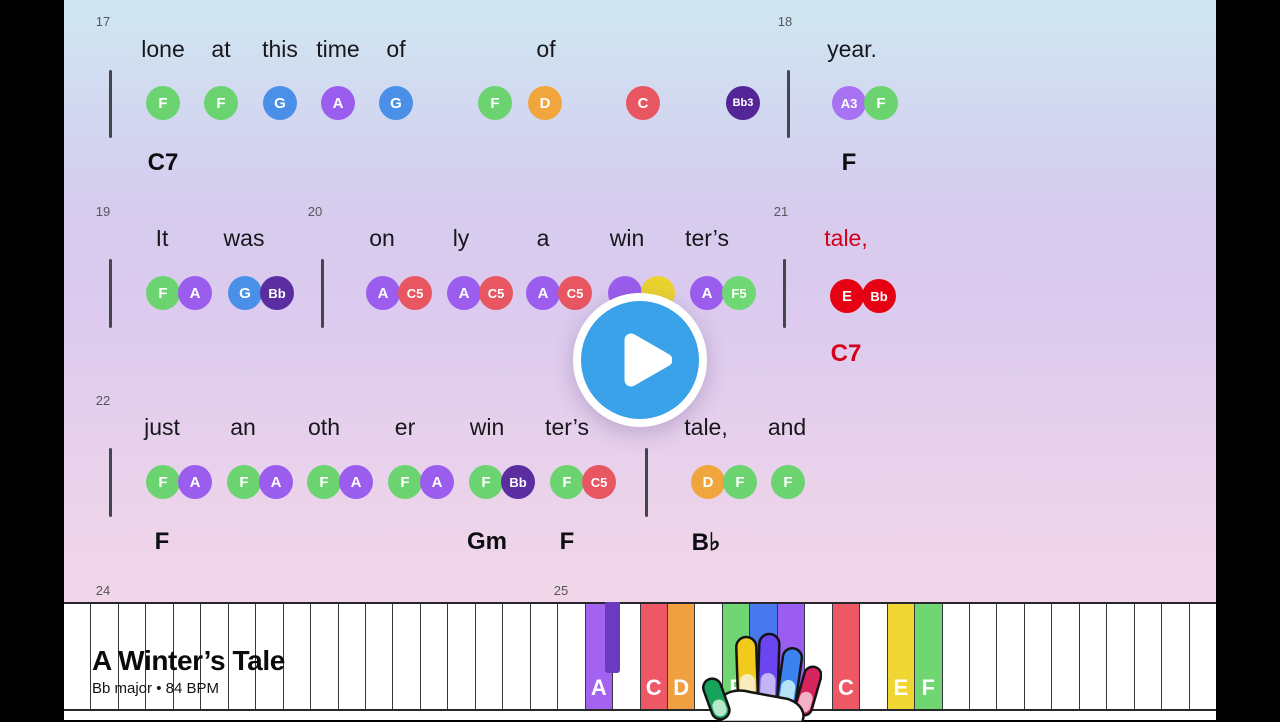 The image size is (1280, 722). Describe the element at coordinates (847, 296) in the screenshot. I see `note-bubble: E` at that location.